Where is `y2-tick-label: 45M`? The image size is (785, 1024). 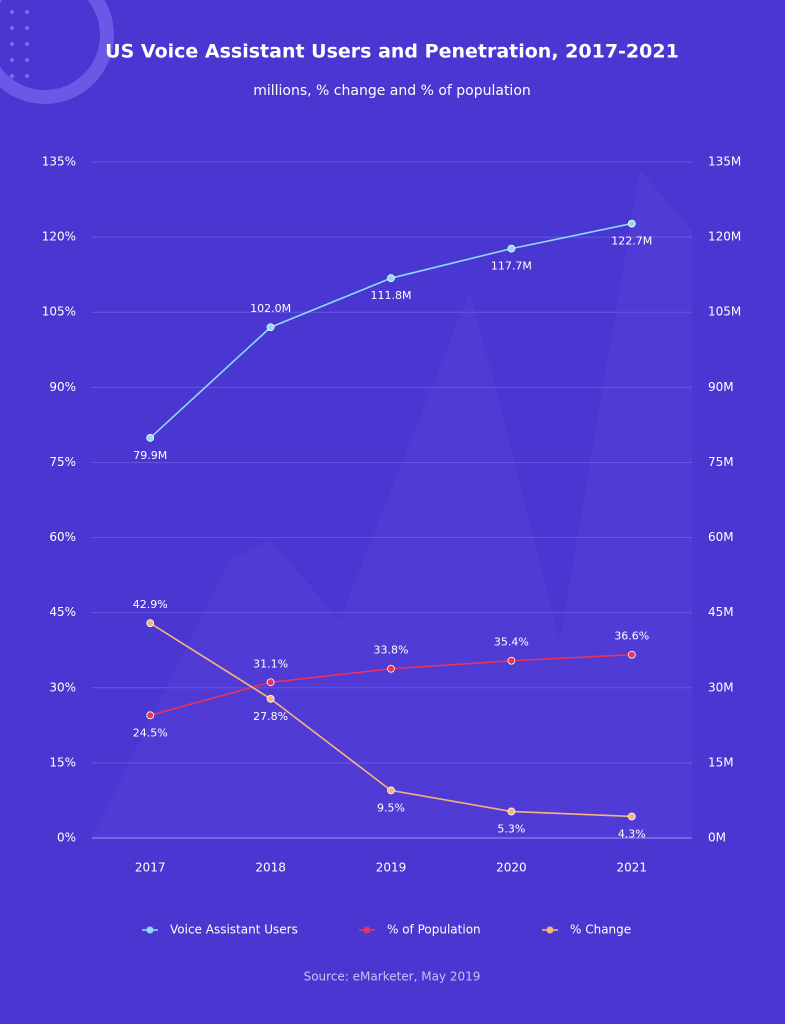 y2-tick-label: 45M is located at coordinates (721, 612).